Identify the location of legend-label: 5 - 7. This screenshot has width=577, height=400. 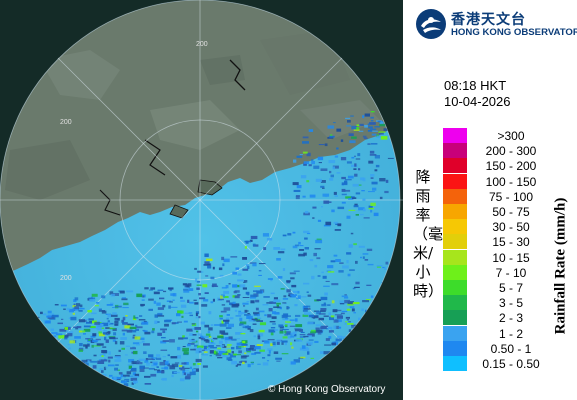
(510, 288).